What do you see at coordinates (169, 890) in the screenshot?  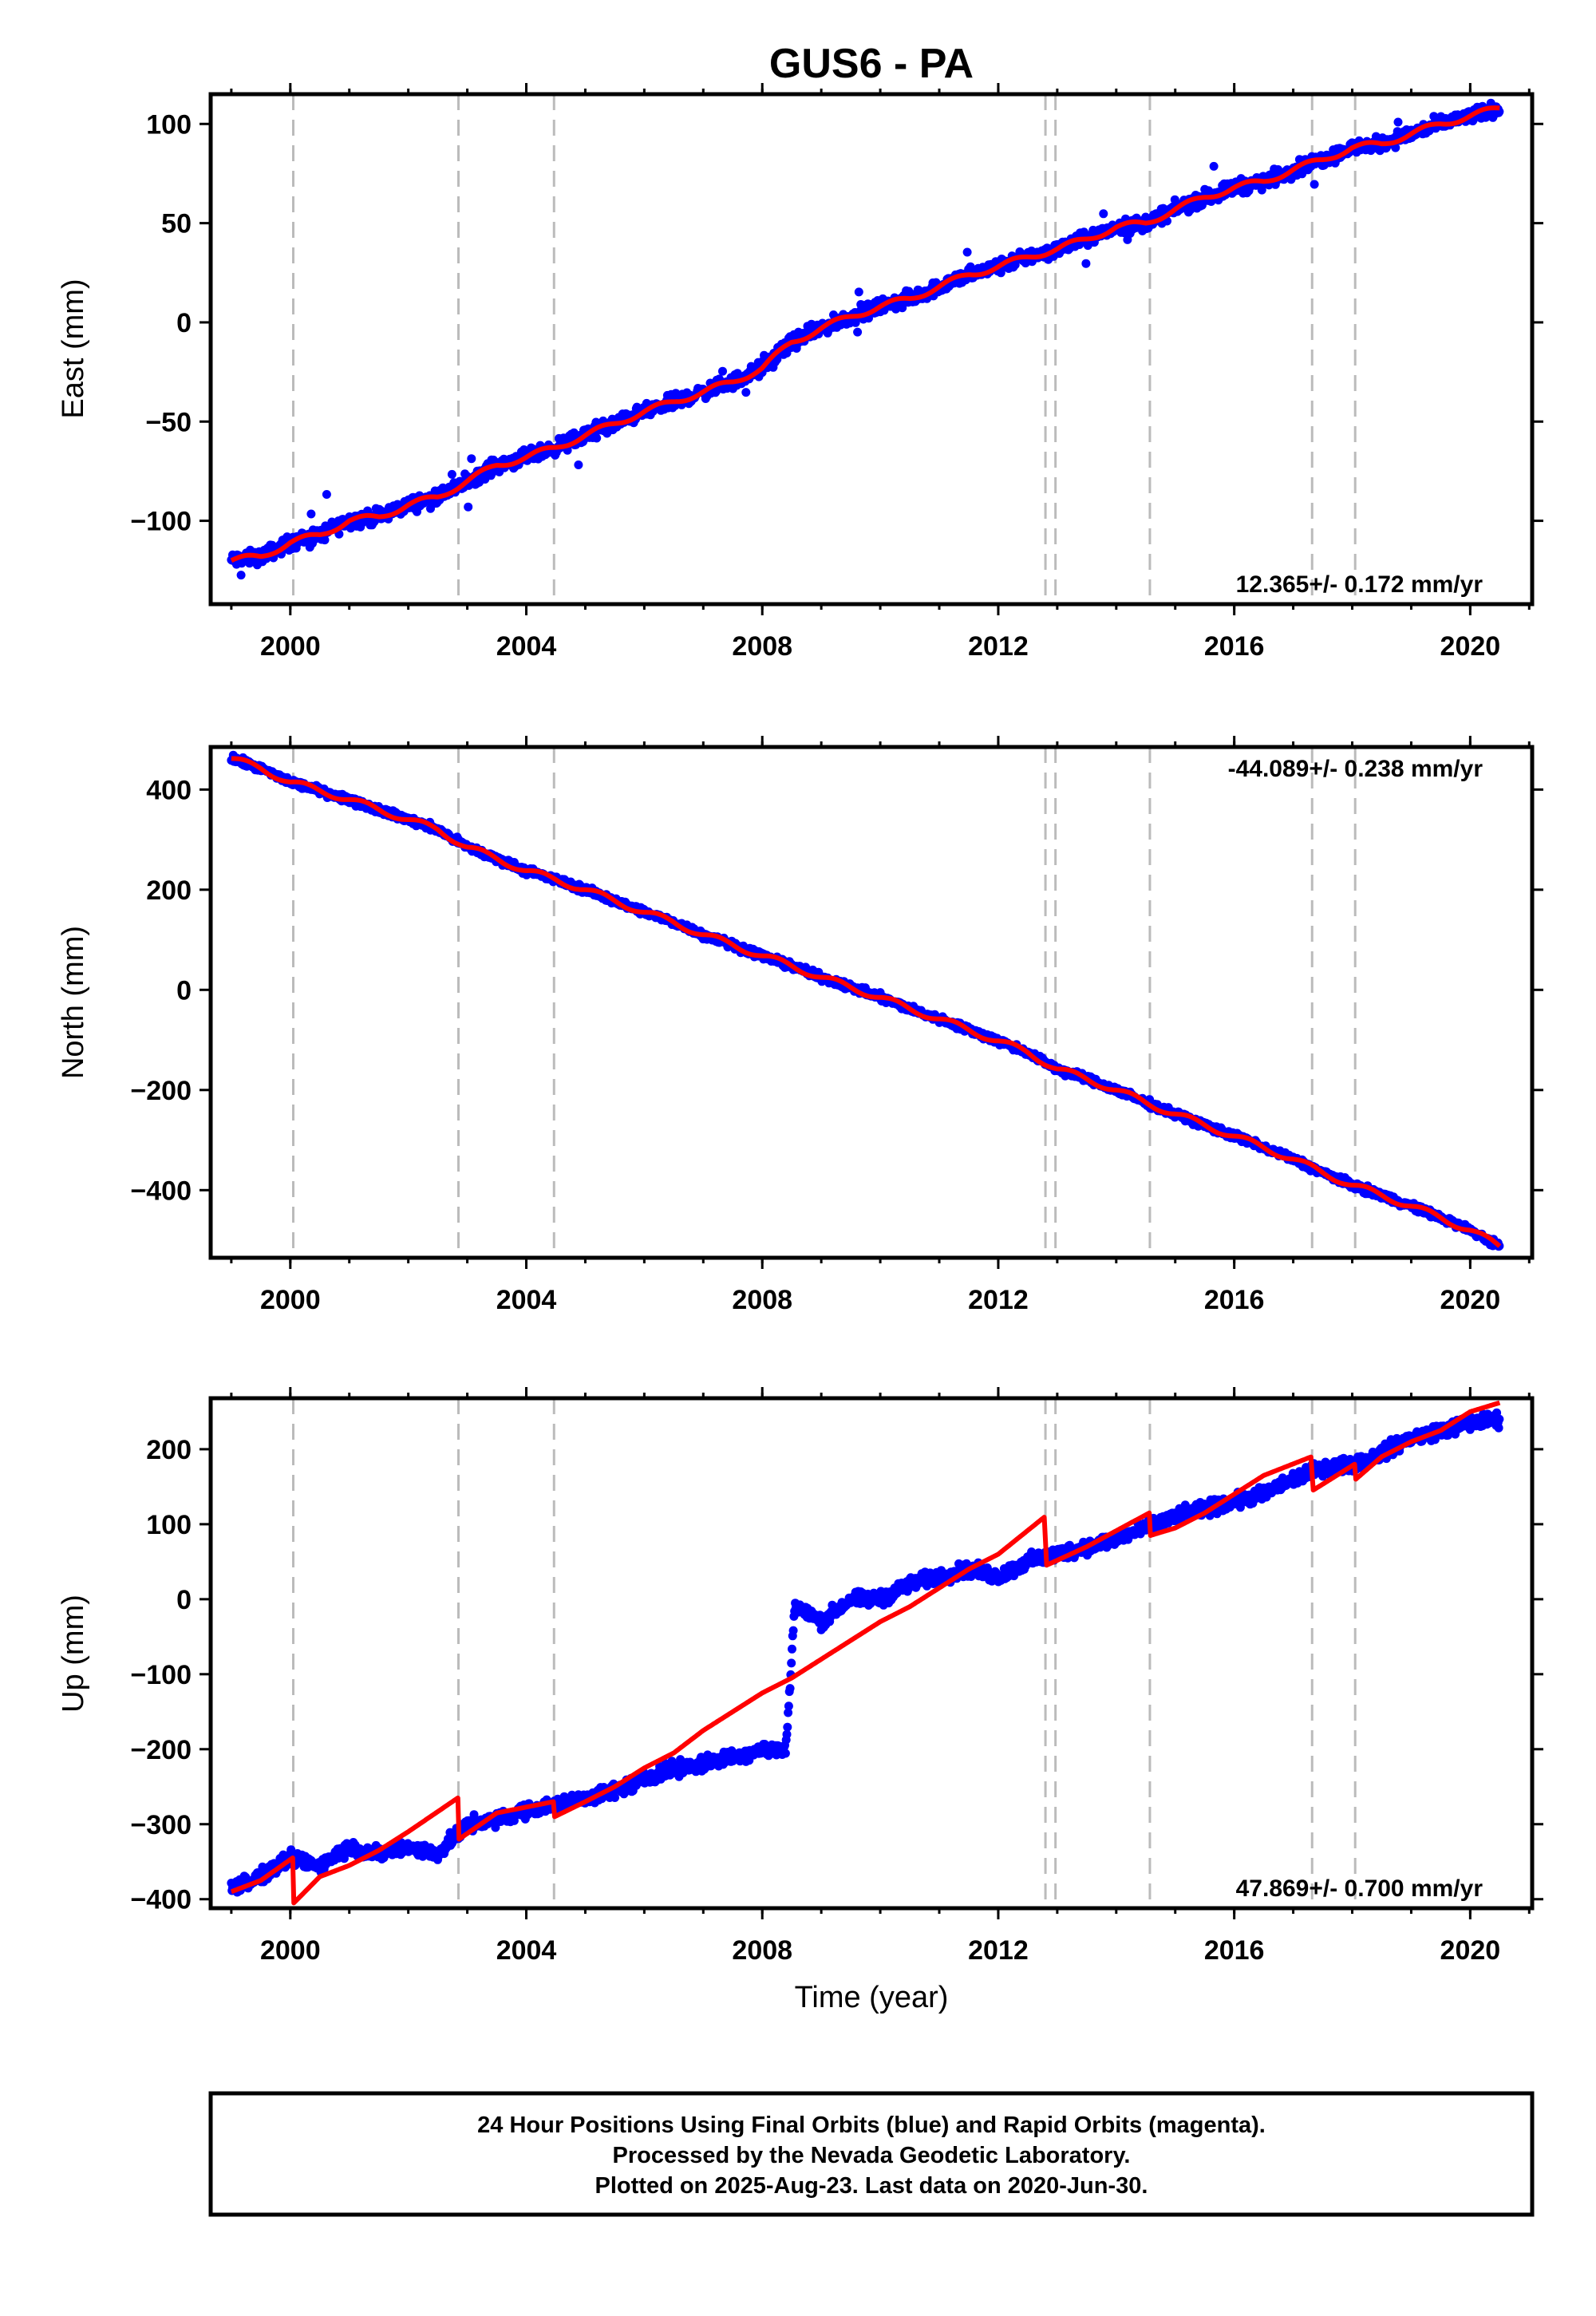 I see `north-y-tick-label-3: 200` at bounding box center [169, 890].